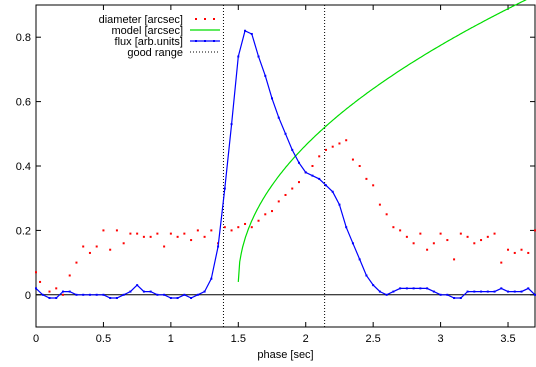 Image resolution: width=536 pixels, height=367 pixels. Describe the element at coordinates (147, 31) in the screenshot. I see `legend-label: model [arcsec]` at that location.